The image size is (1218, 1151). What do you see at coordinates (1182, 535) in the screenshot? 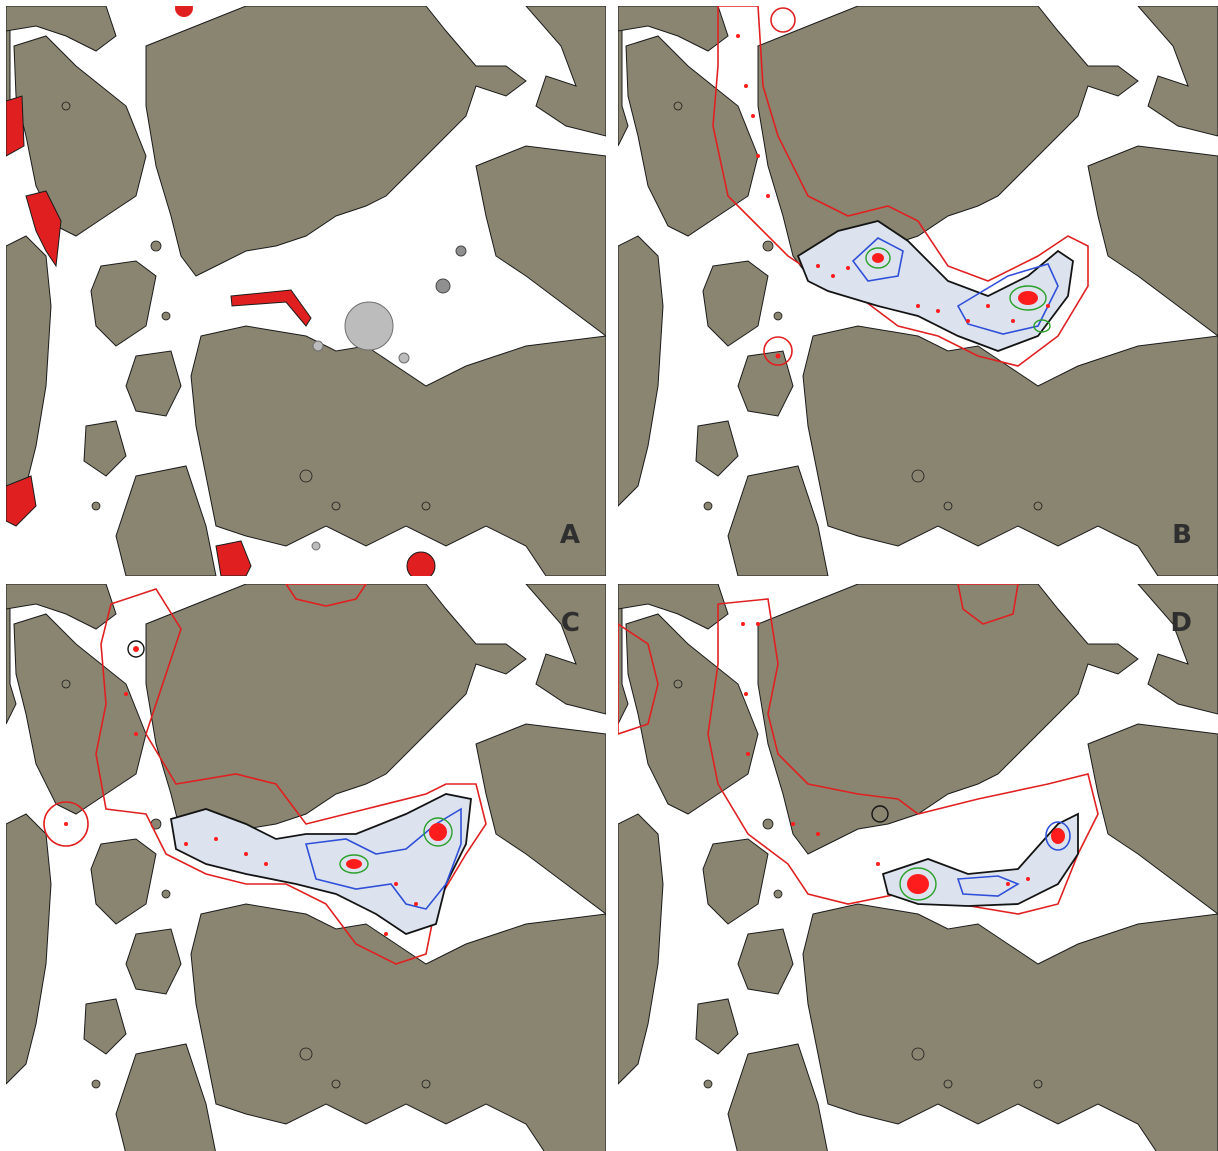
I see `panel-label: B` at bounding box center [1182, 535].